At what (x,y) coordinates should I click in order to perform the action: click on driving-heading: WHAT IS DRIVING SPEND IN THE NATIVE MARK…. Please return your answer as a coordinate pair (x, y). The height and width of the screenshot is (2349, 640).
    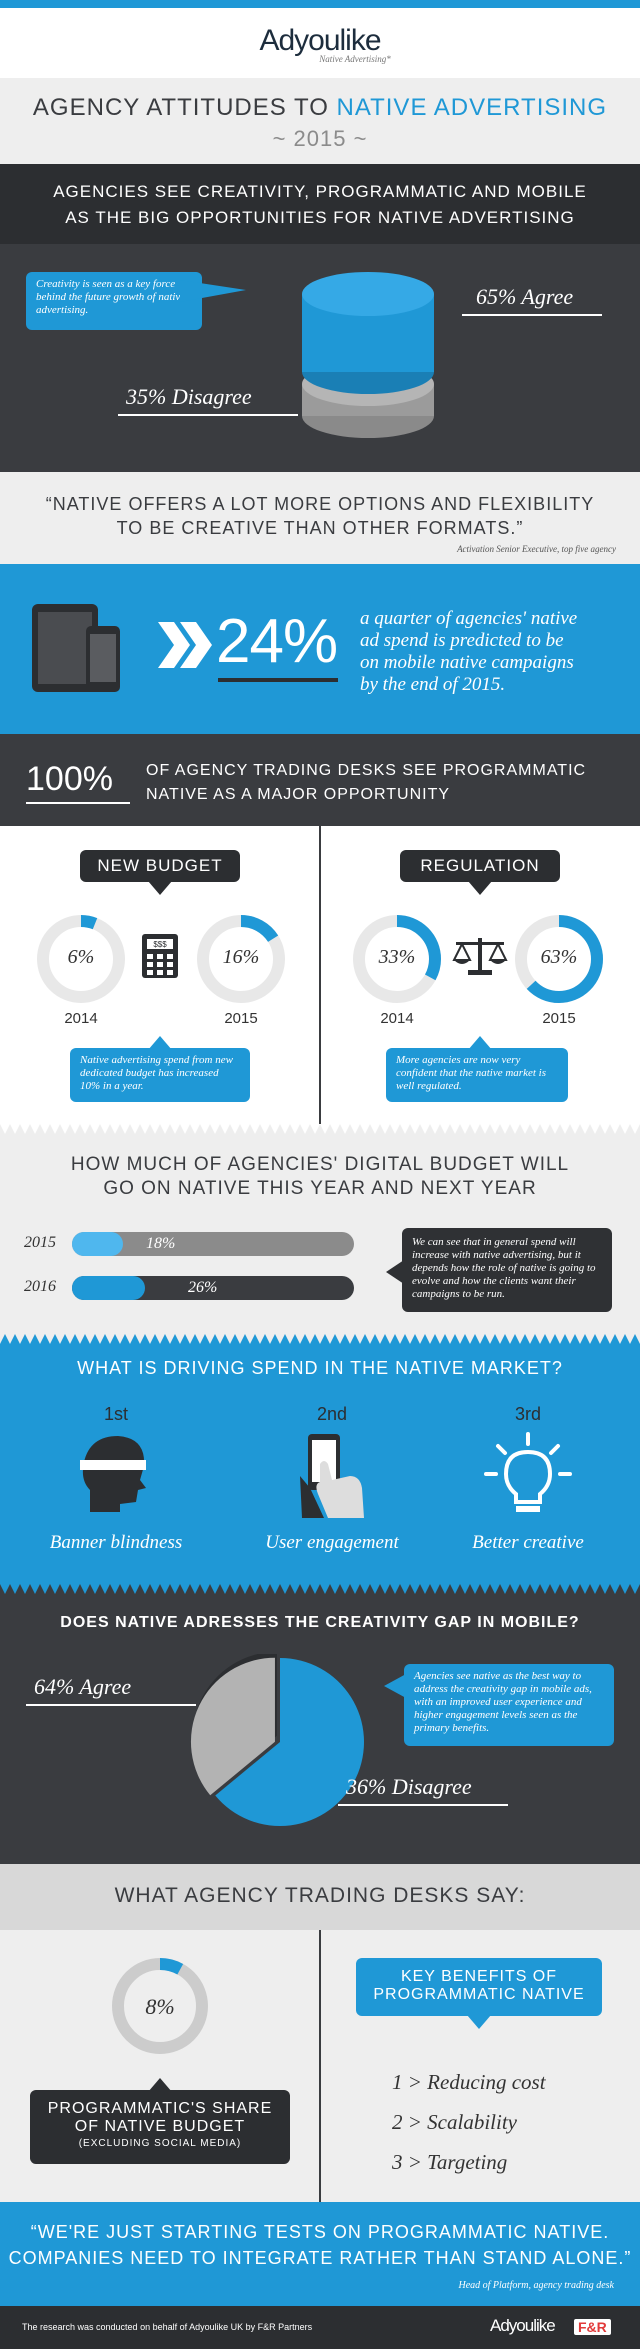
    Looking at the image, I should click on (320, 1368).